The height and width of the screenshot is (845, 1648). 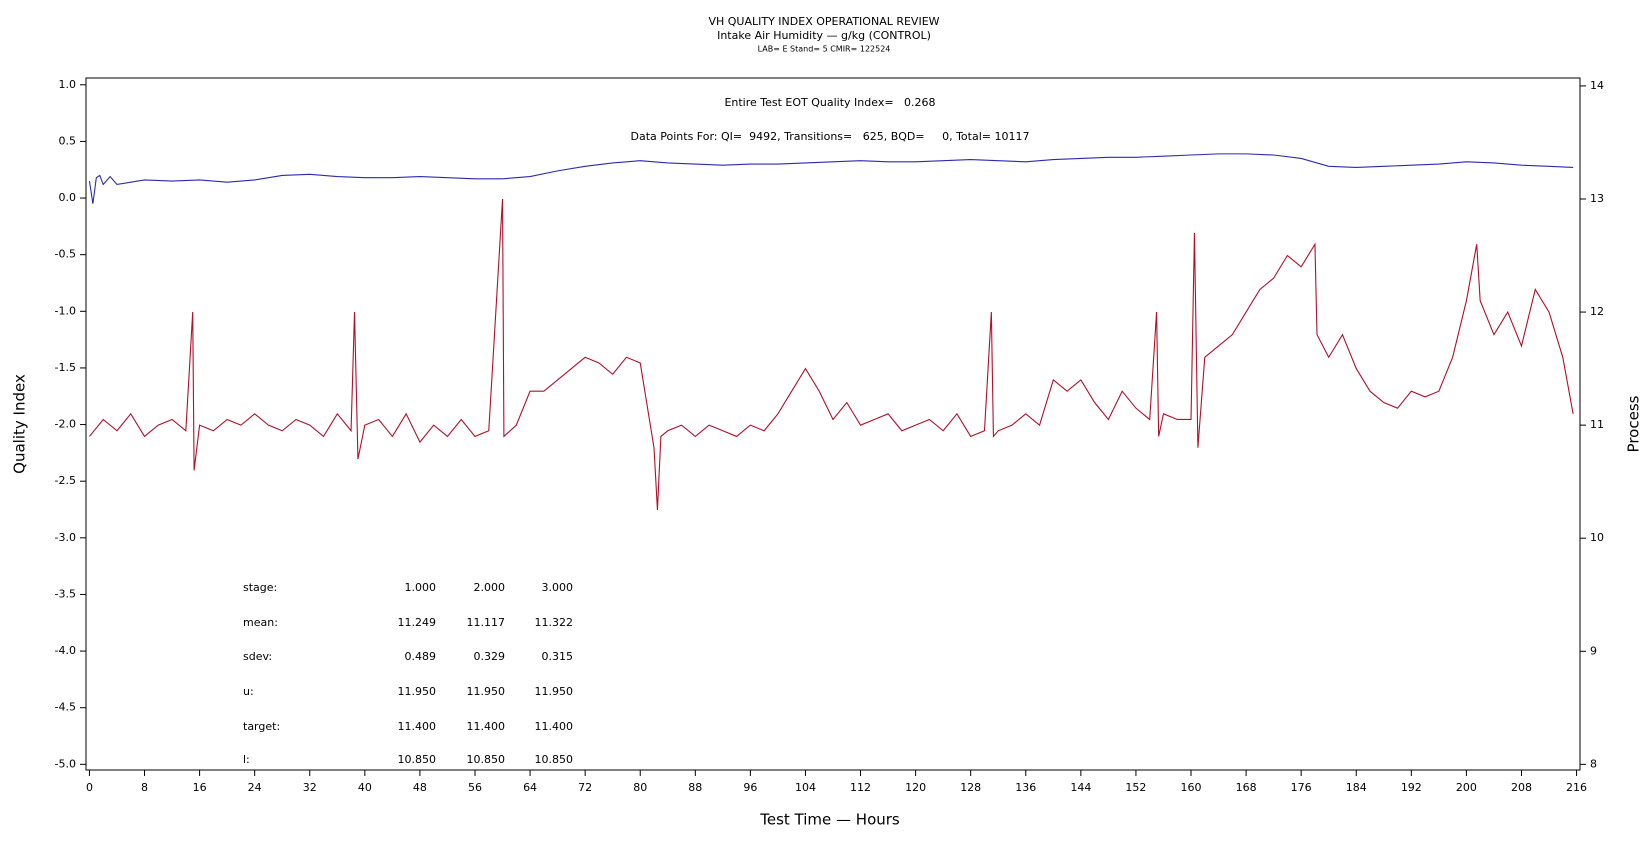 I want to click on y2-tick-label: 8, so click(x=1593, y=763).